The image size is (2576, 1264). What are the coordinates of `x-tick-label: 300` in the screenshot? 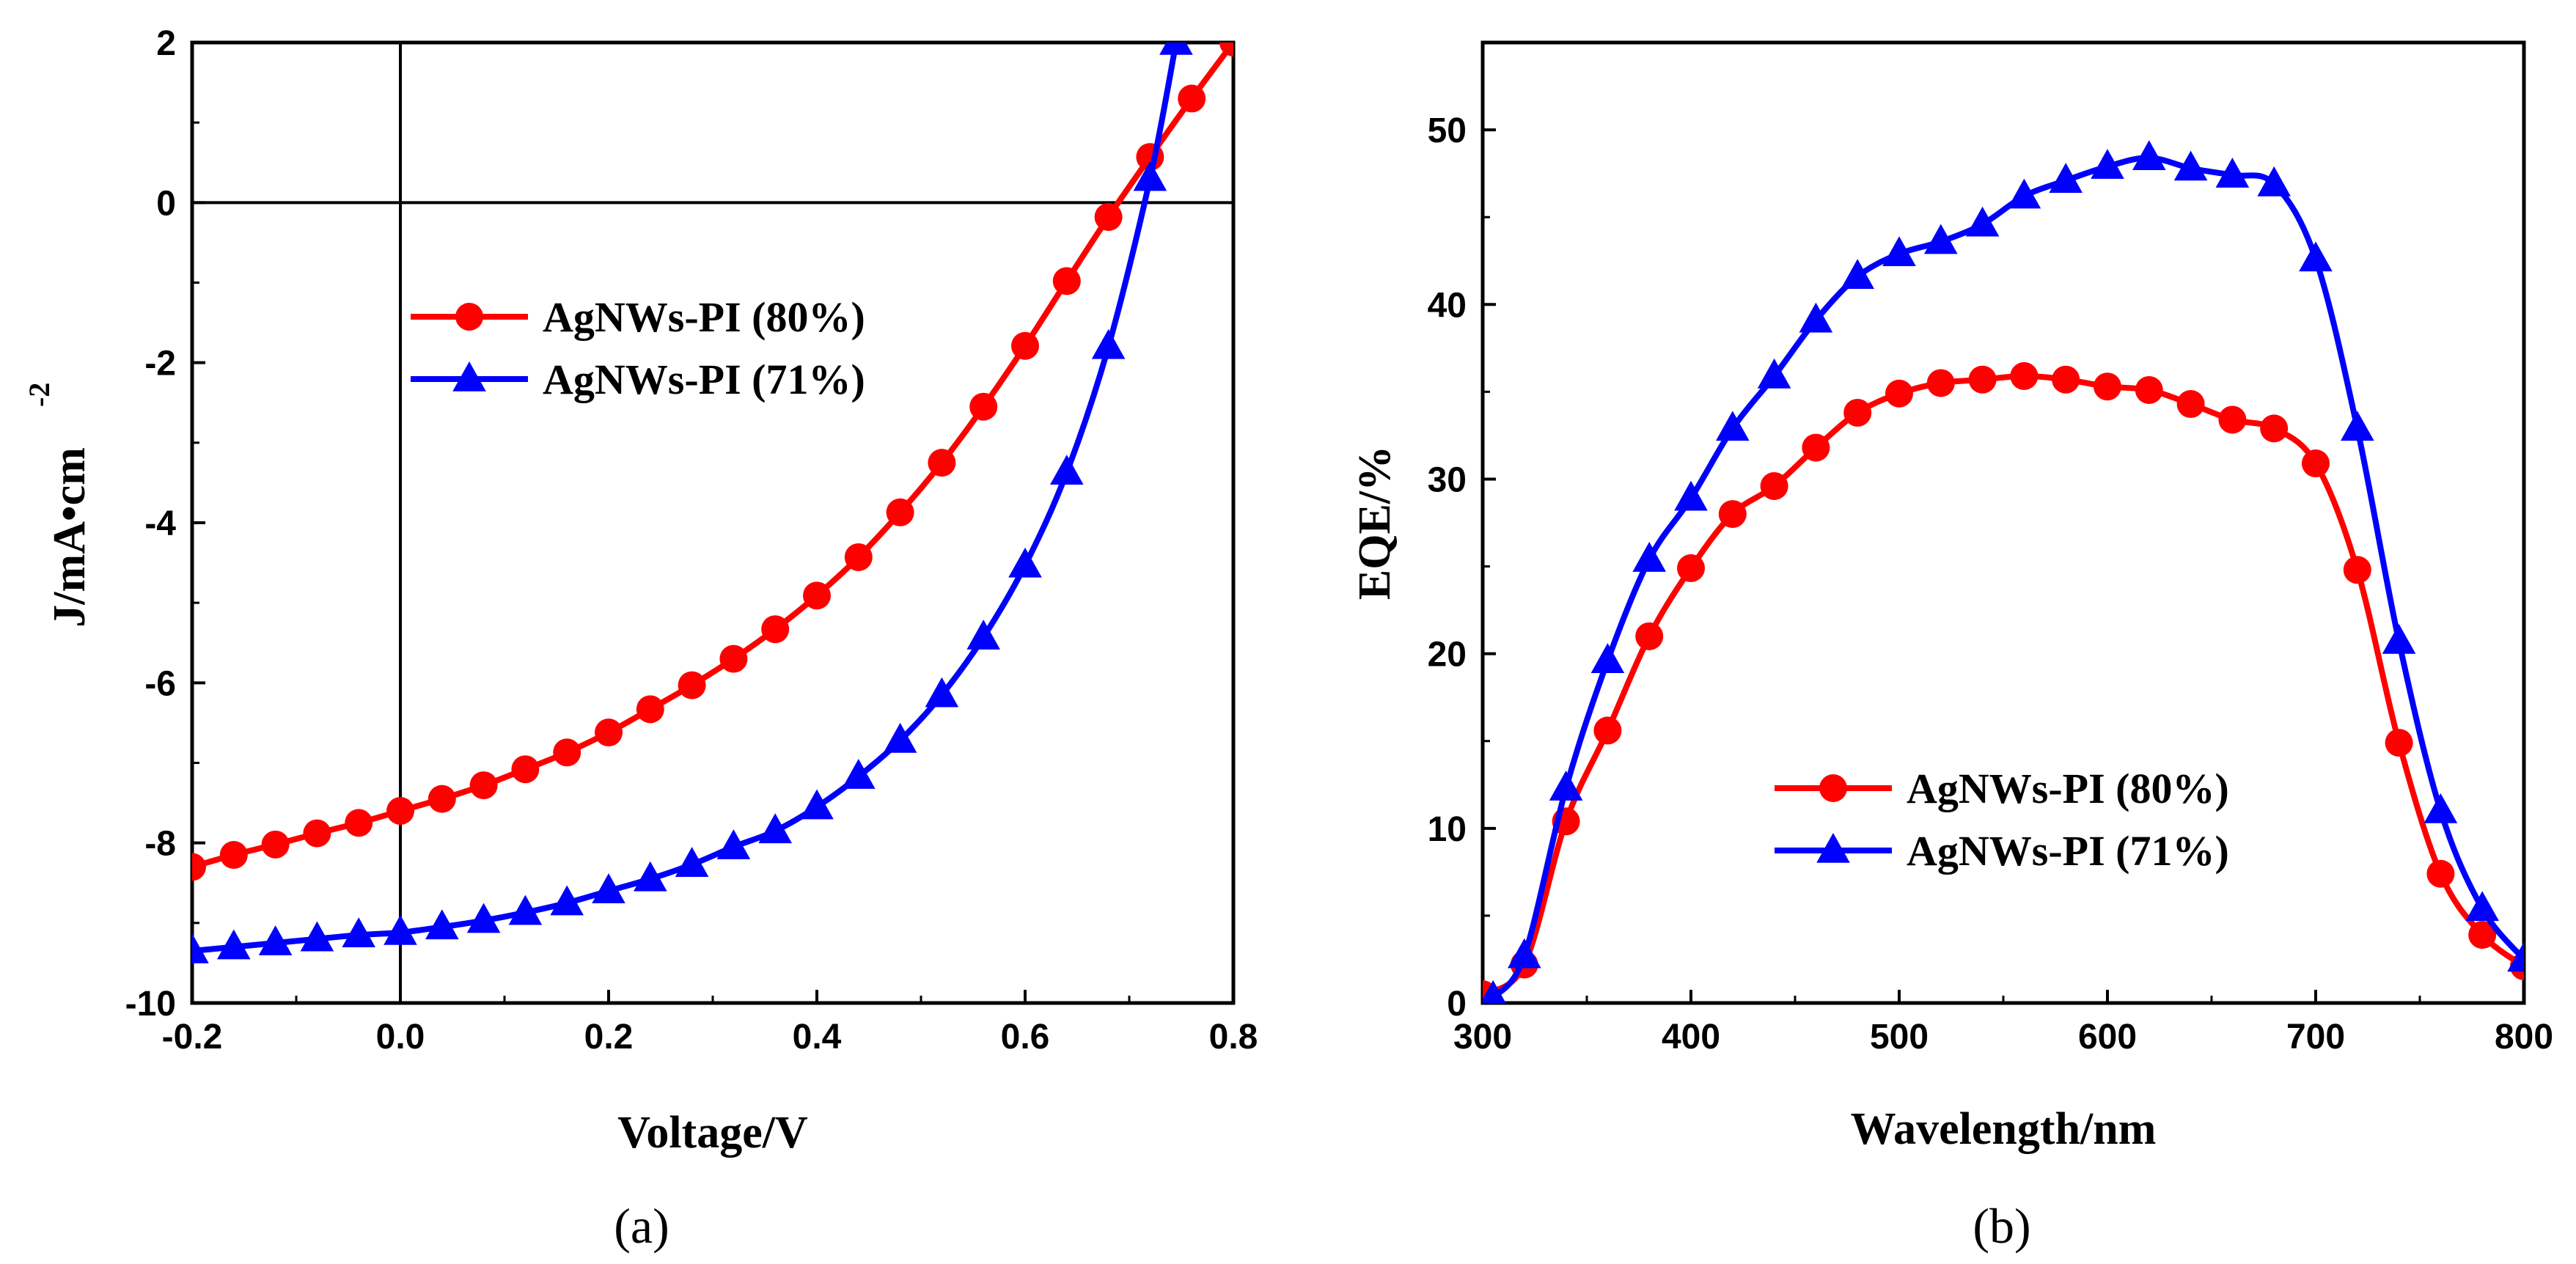 It's located at (1482, 1037).